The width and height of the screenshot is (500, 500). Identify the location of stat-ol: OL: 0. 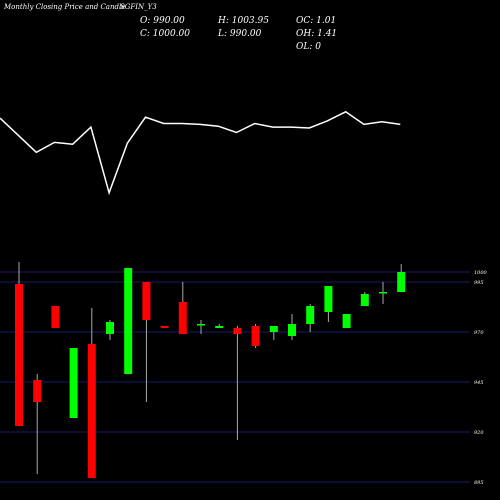
(308, 47).